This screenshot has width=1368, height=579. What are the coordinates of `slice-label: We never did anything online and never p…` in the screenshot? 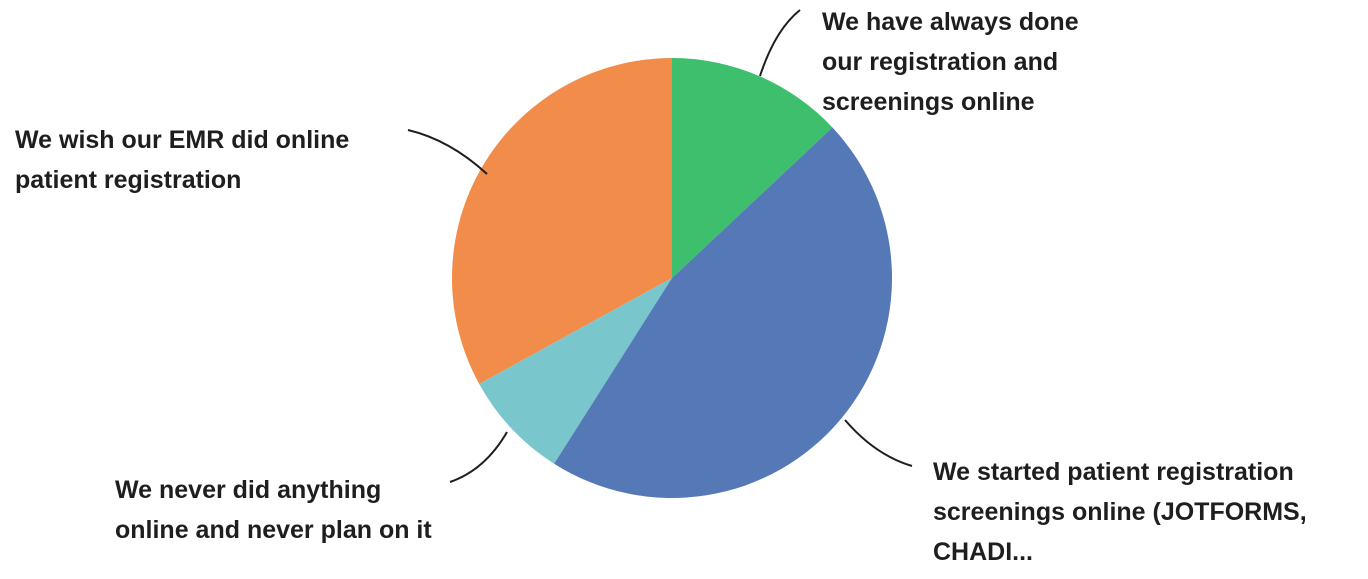 It's located at (273, 510).